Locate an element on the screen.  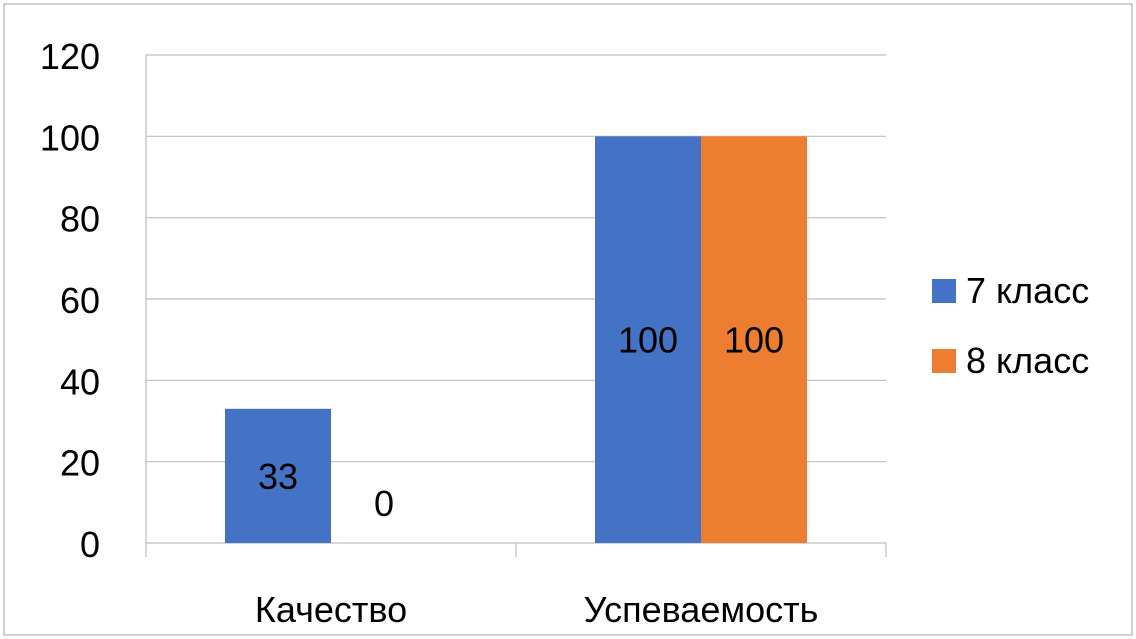
x-category-label-1: Успеваемость is located at coordinates (701, 609).